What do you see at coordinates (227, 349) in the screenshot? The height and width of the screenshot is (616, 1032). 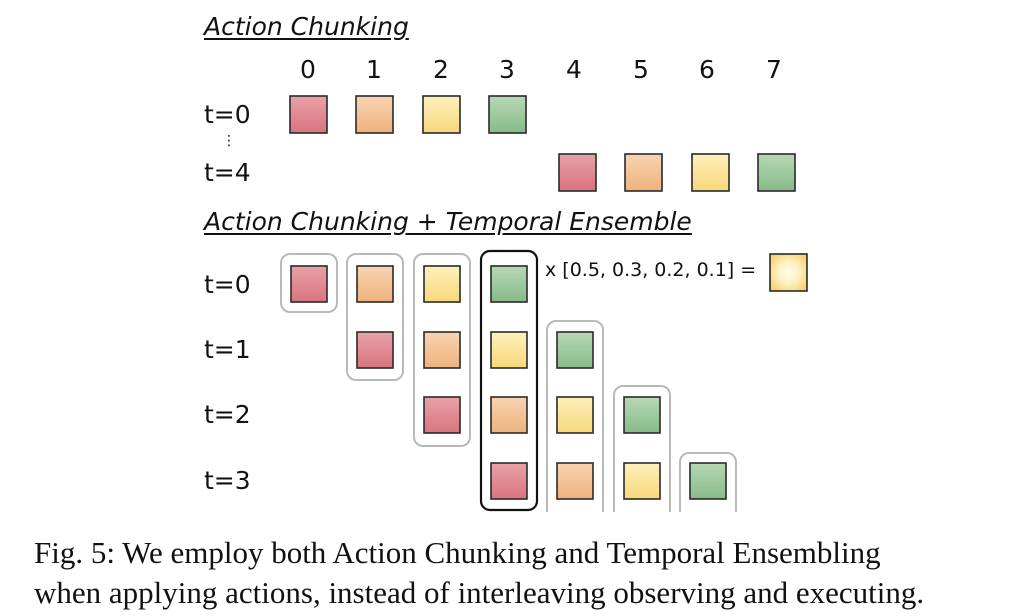 I see `row-label-t1: t=1` at bounding box center [227, 349].